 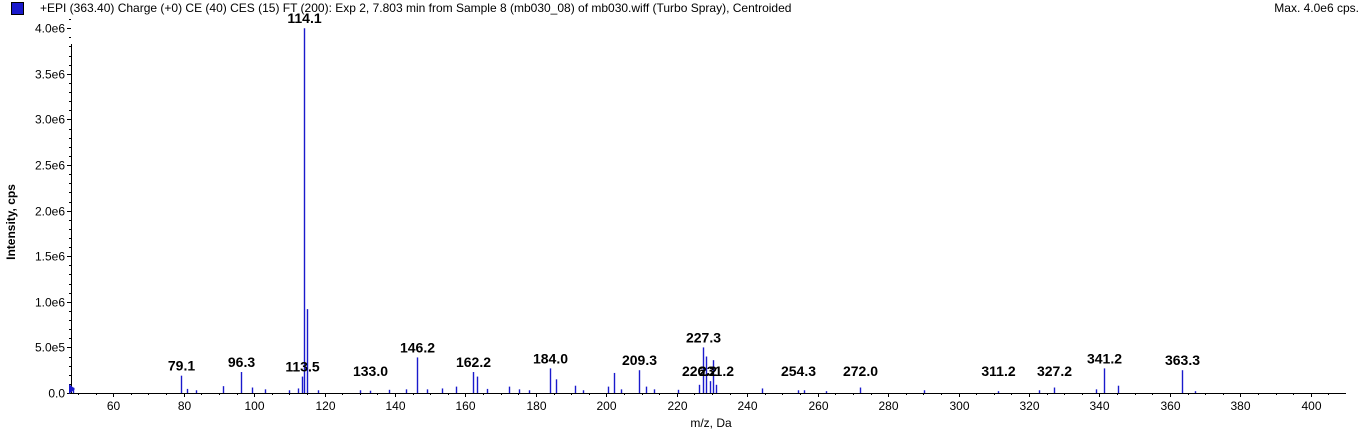 I want to click on series-color-swatch, so click(x=17, y=8).